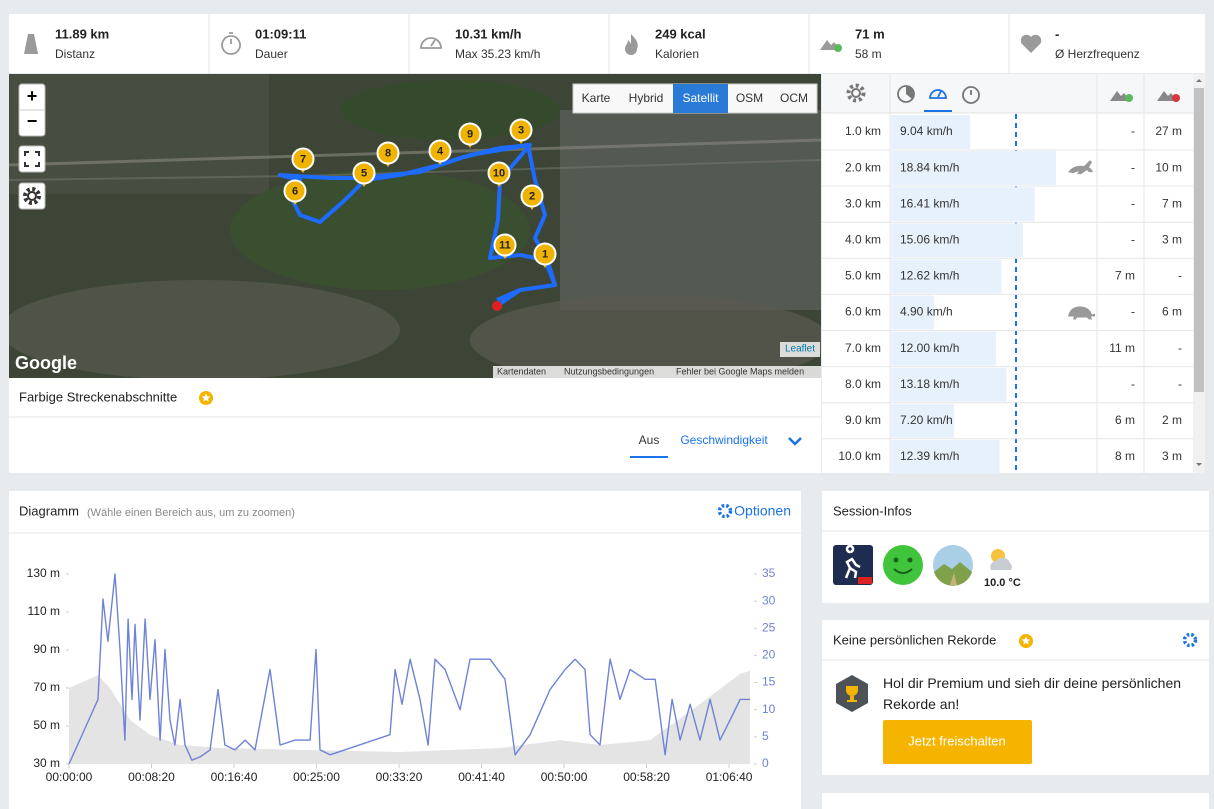  Describe the element at coordinates (870, 33) in the screenshot. I see `stat-value: 71 m` at that location.